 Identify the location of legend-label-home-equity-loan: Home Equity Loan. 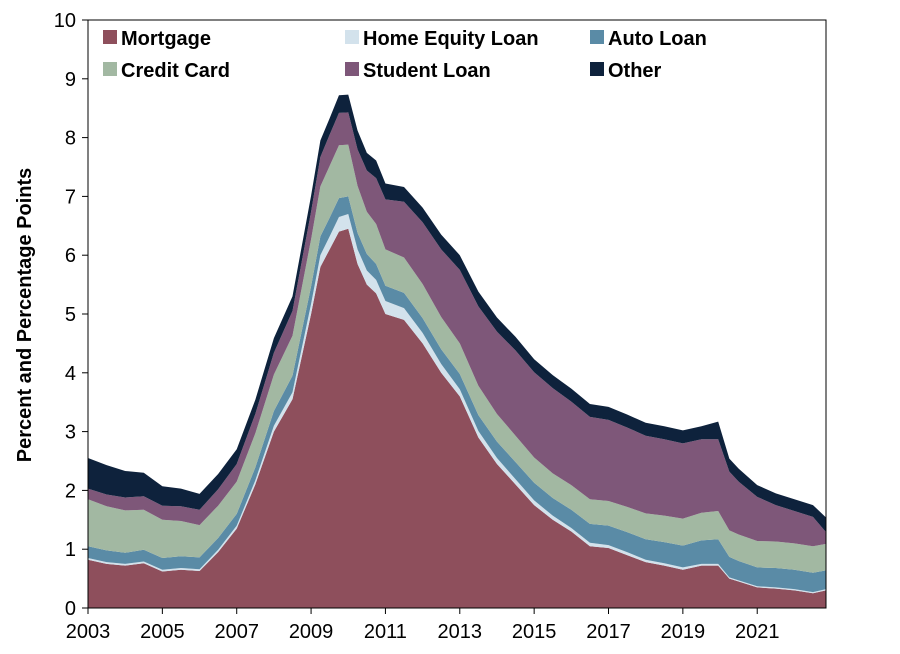
(451, 39).